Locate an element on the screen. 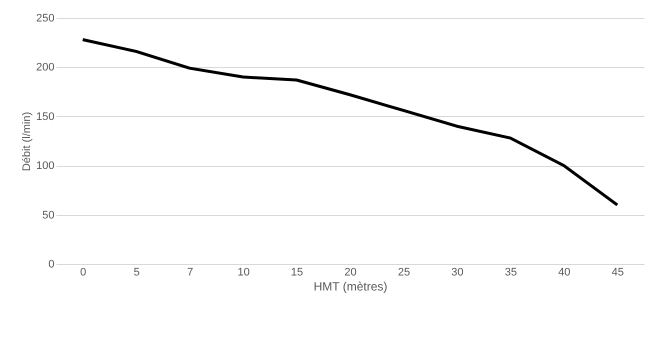 The height and width of the screenshot is (352, 654). x-tick-label: 7 is located at coordinates (190, 272).